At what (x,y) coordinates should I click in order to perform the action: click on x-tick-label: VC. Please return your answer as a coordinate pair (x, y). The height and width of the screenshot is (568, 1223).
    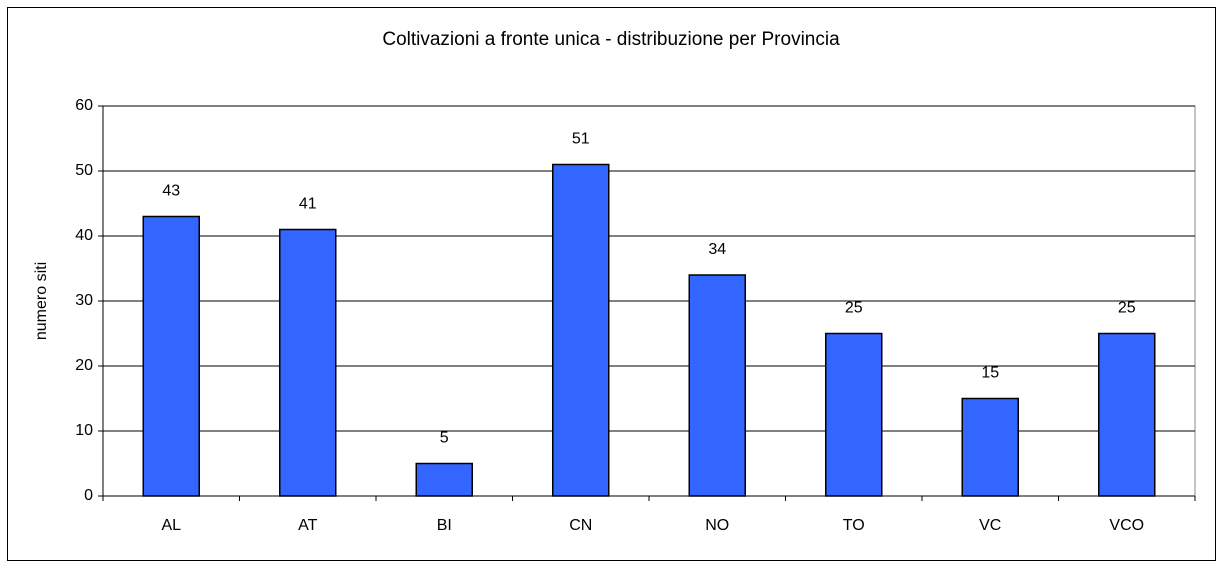
    Looking at the image, I should click on (990, 525).